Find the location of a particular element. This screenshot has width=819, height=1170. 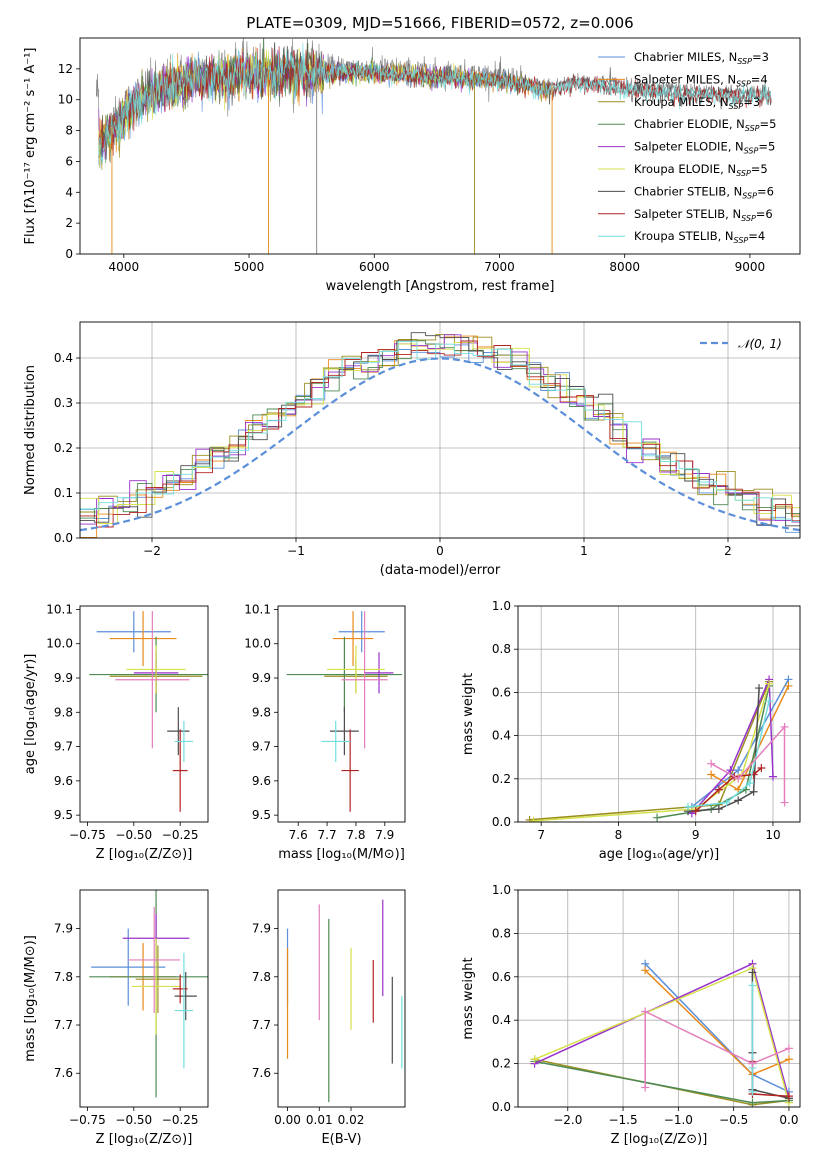

histogram-salpeter-stelib is located at coordinates (440, 439).